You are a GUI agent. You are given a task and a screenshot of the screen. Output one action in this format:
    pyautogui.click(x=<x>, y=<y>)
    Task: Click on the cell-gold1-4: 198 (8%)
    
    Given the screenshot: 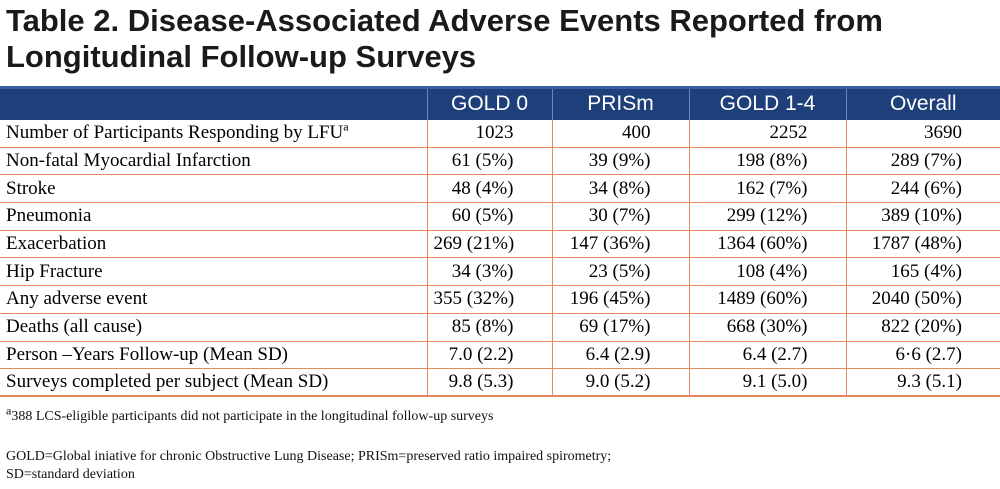 What is the action you would take?
    pyautogui.click(x=767, y=161)
    